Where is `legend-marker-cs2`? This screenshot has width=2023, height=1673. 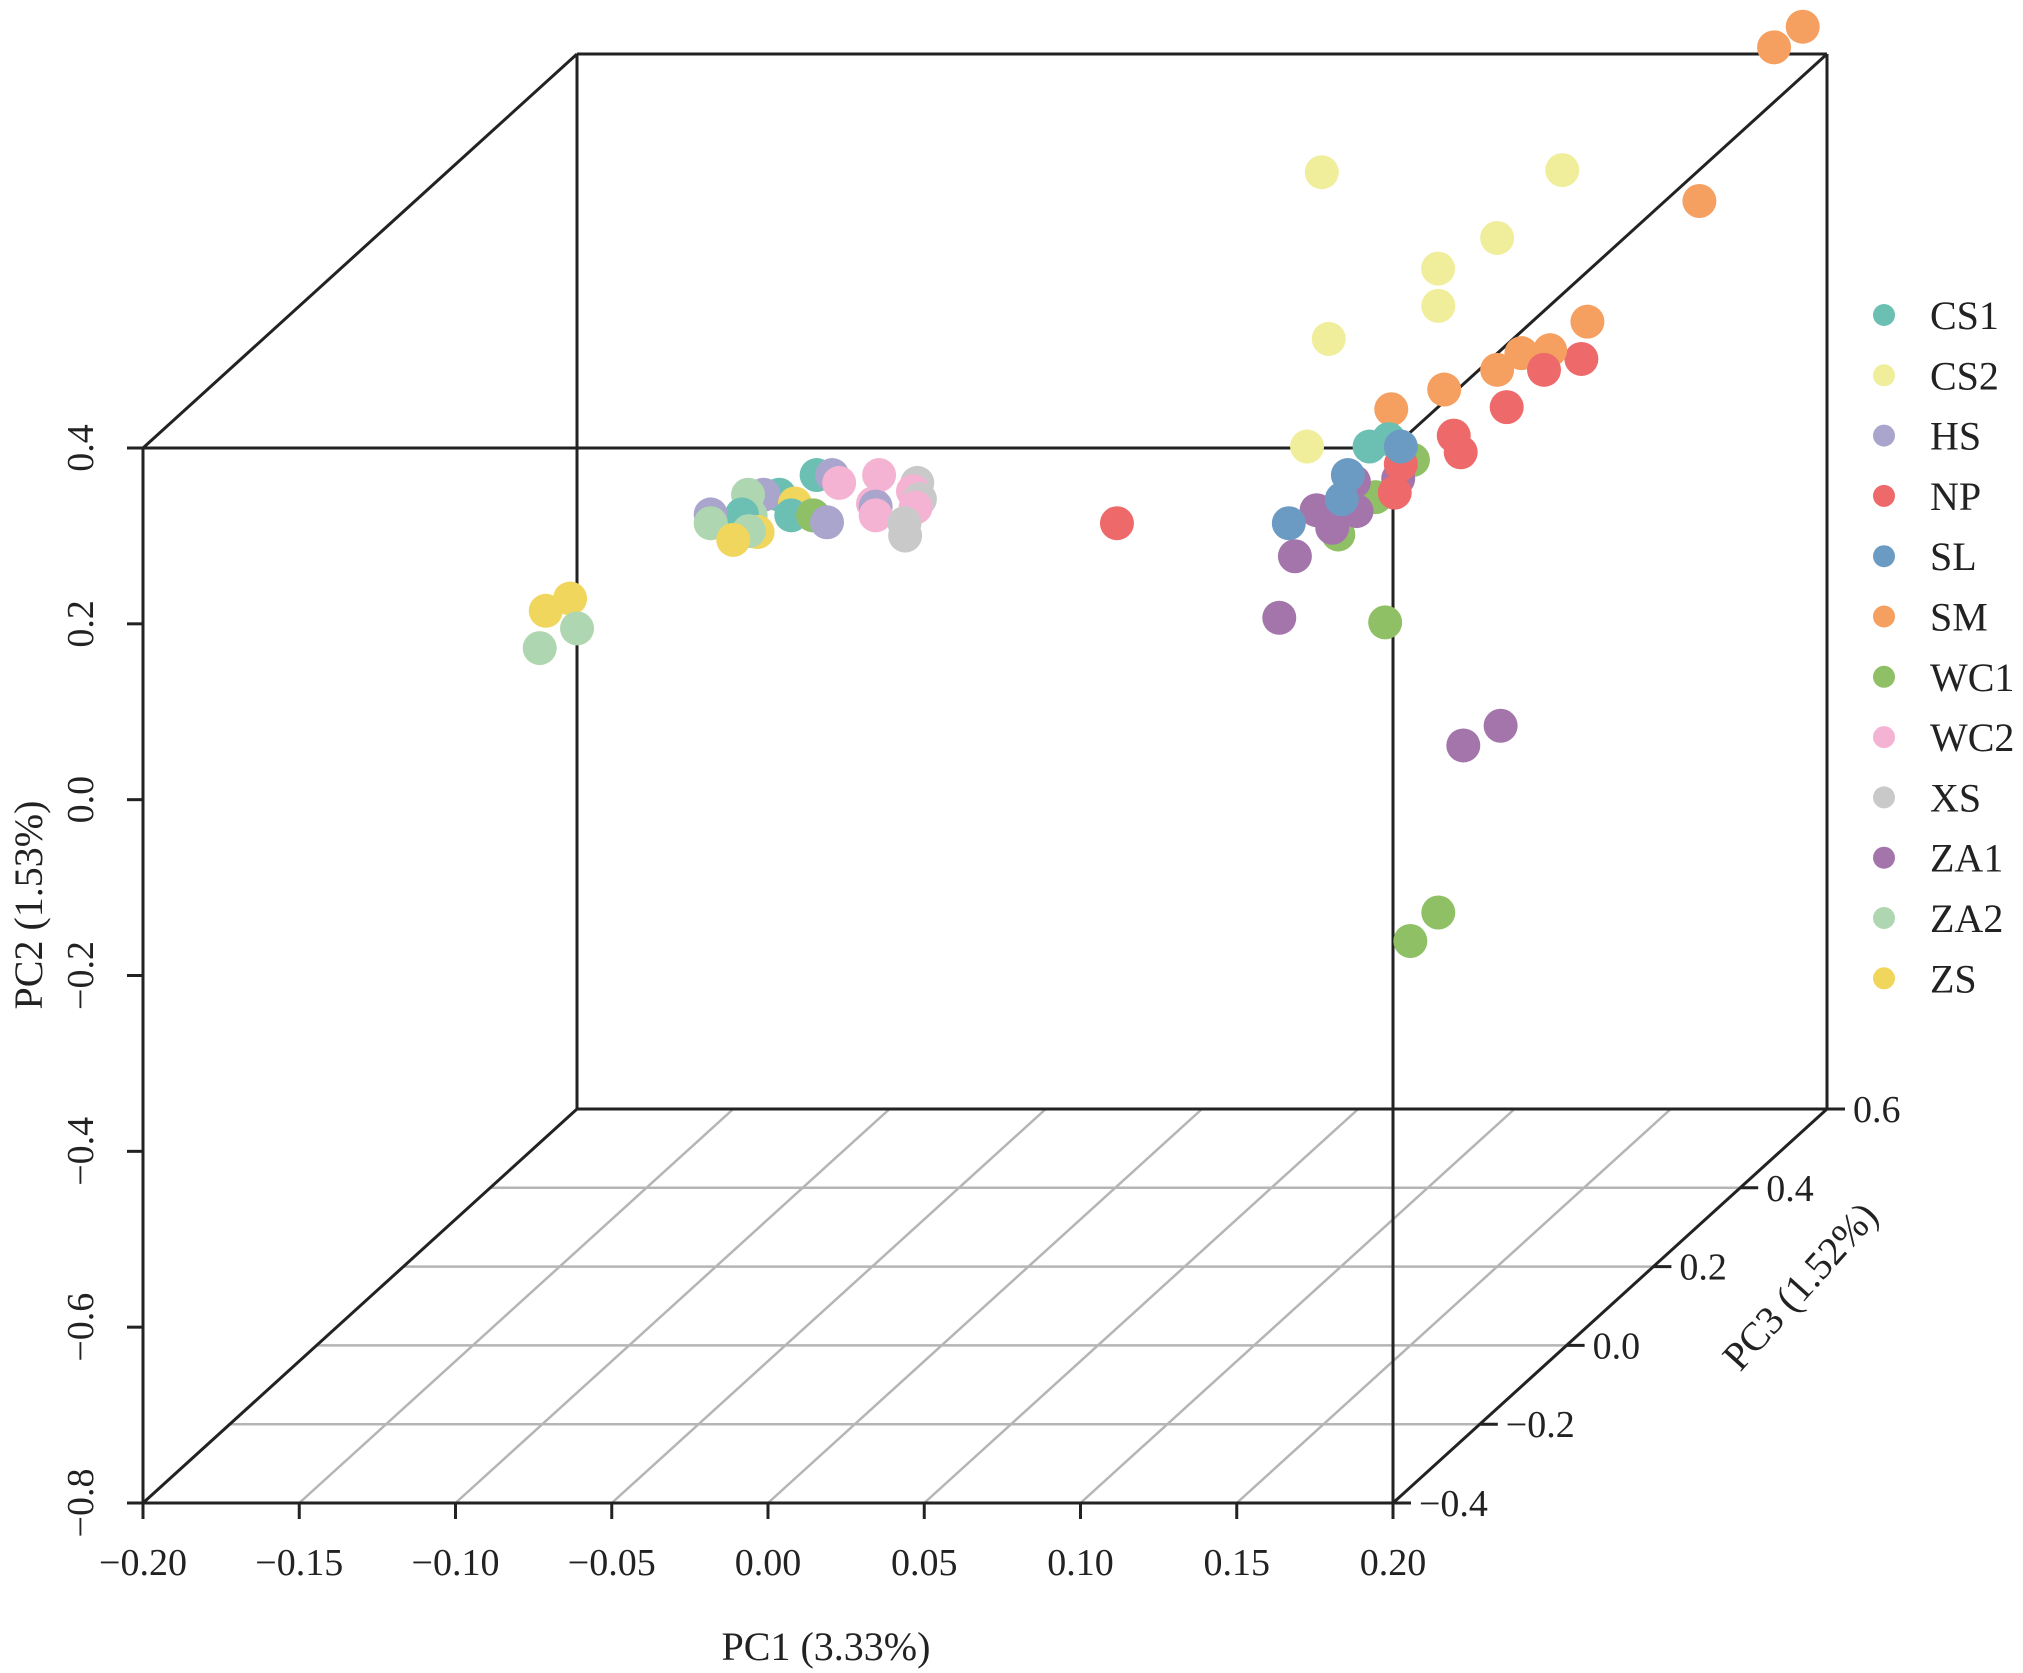
legend-marker-cs2 is located at coordinates (1884, 375).